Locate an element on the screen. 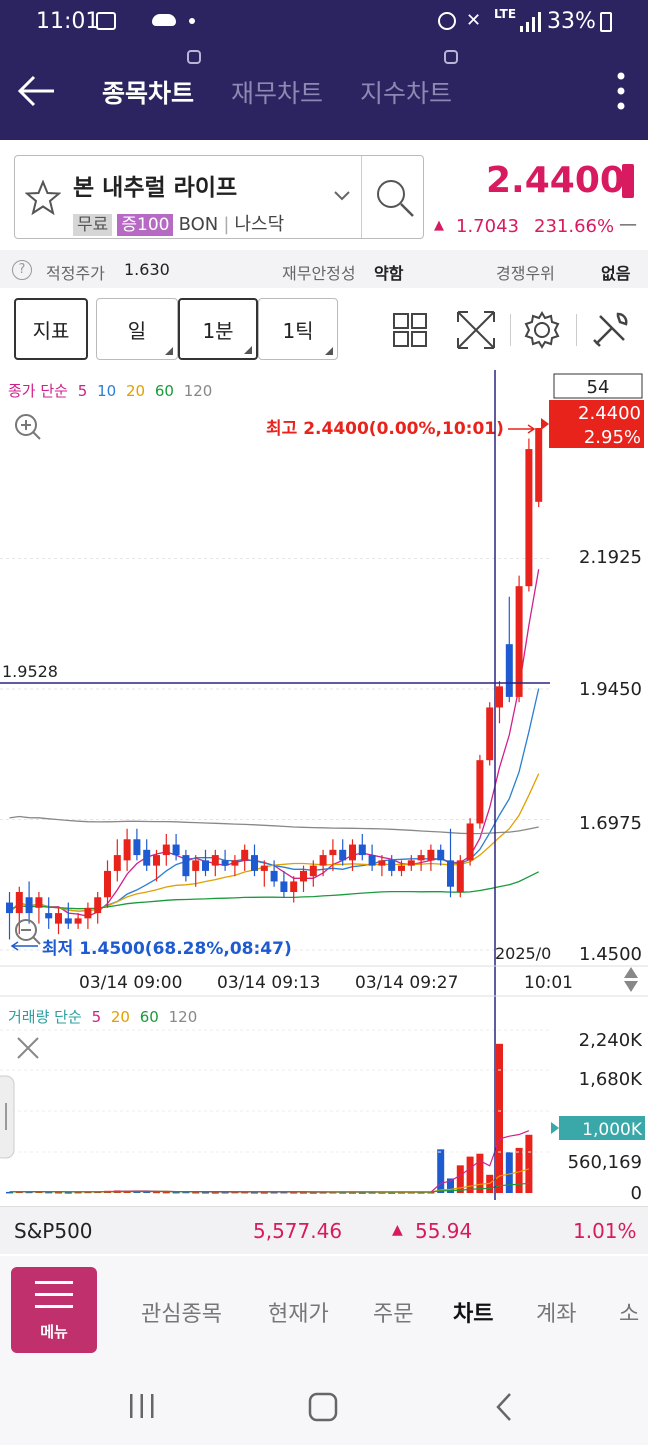  nav-chart: 차트 is located at coordinates (473, 1314).